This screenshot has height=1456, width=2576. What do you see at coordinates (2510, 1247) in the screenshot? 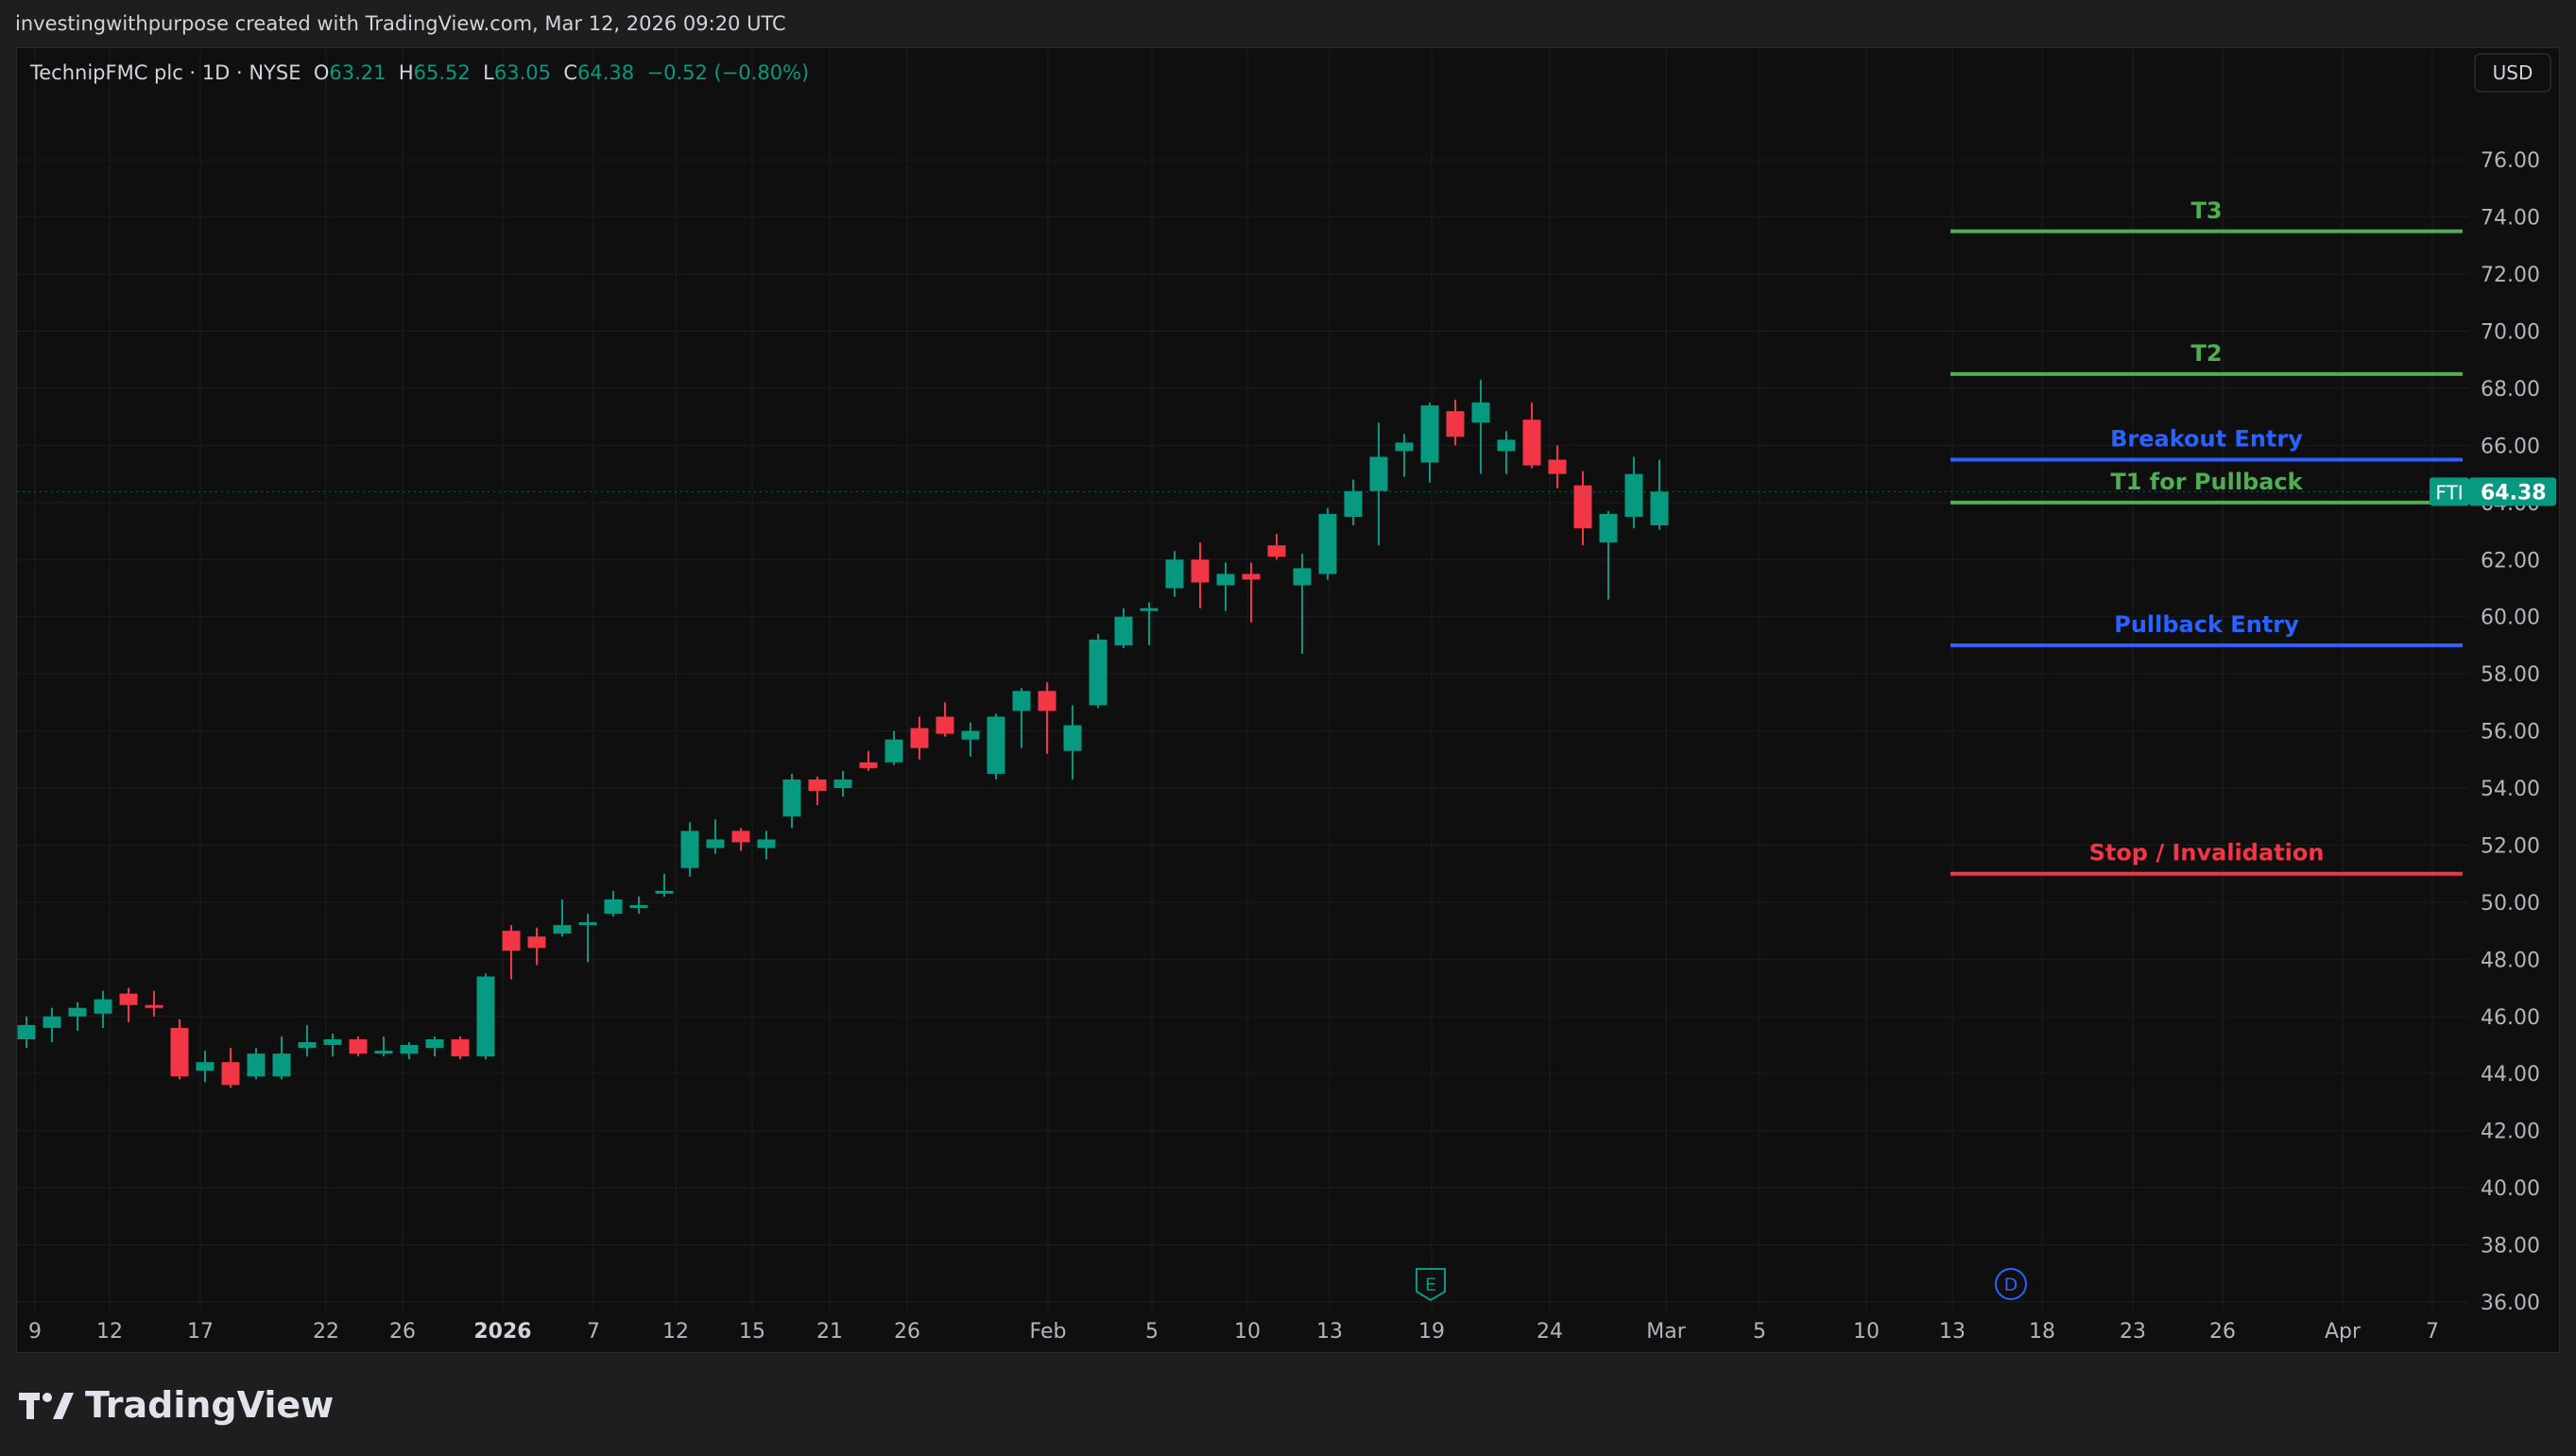
I see `price-axis-label: 38.00` at bounding box center [2510, 1247].